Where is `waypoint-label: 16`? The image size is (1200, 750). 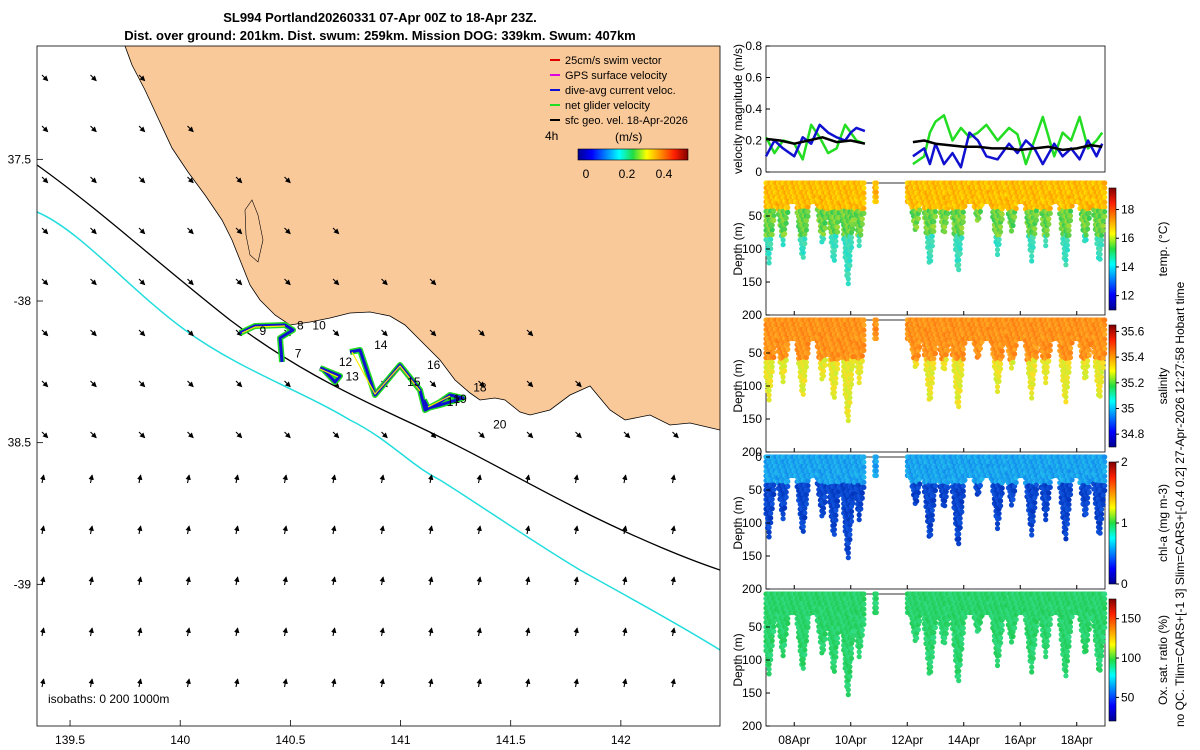 waypoint-label: 16 is located at coordinates (434, 365).